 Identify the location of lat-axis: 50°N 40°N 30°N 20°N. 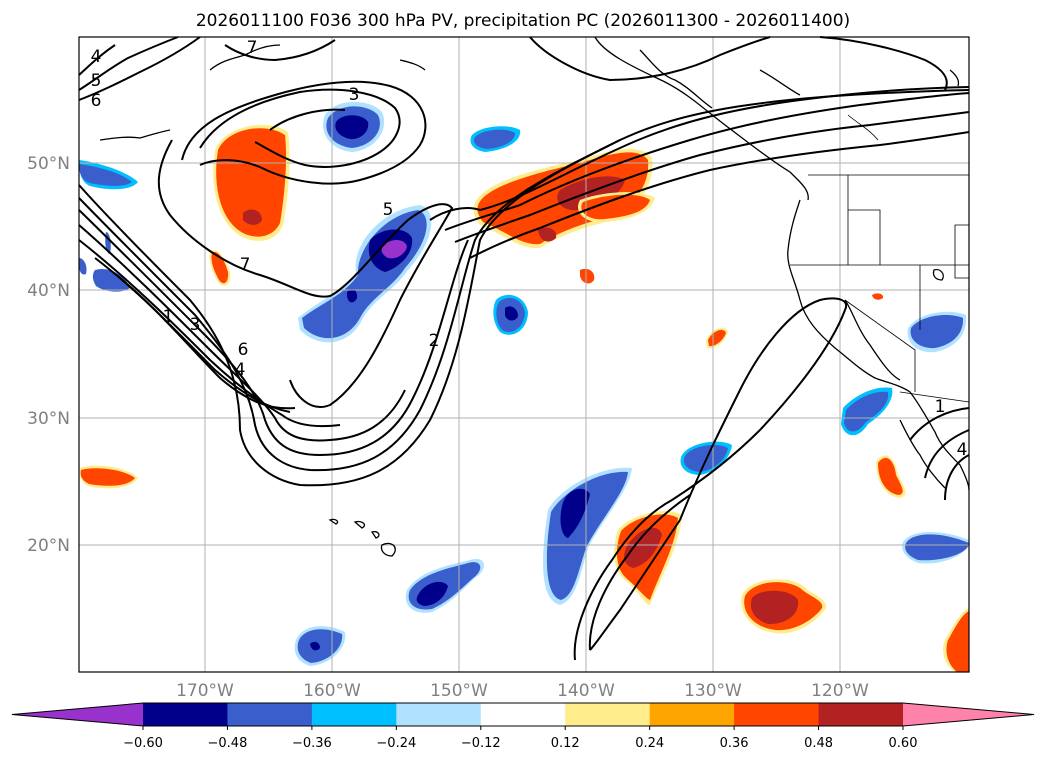
(48, 355).